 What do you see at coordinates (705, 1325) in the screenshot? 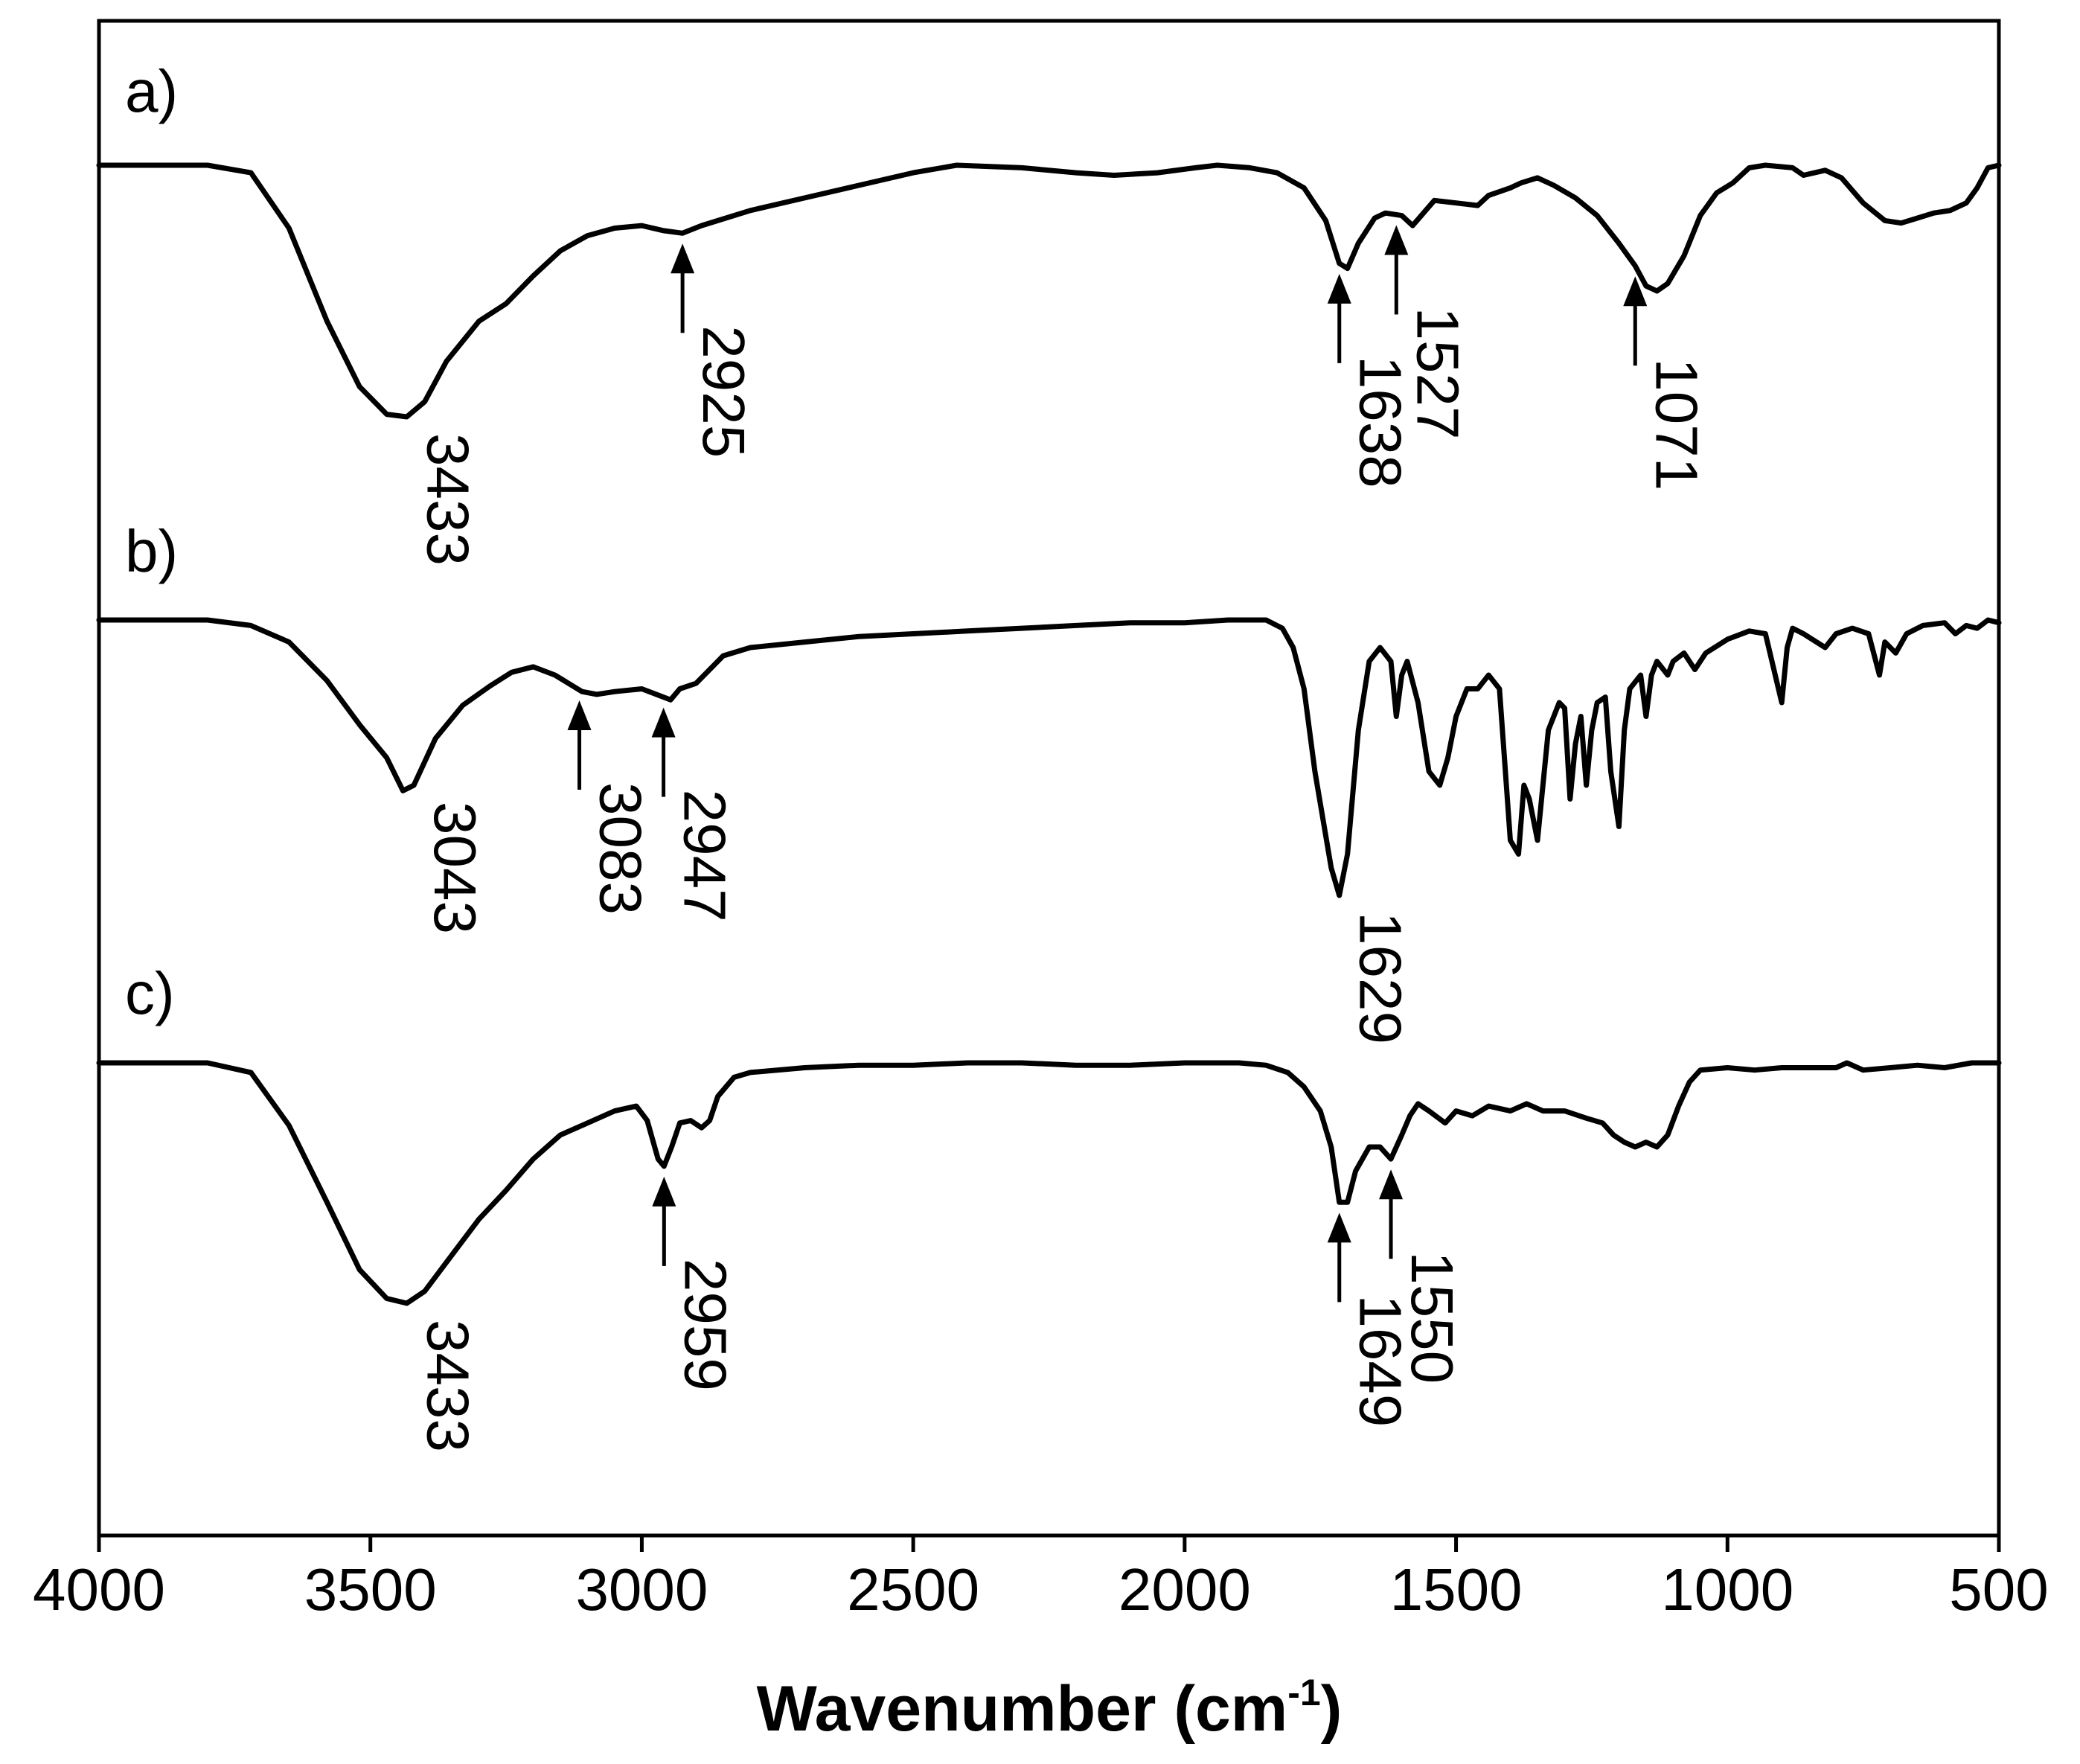
I see `peak-label-2959: 2959` at bounding box center [705, 1325].